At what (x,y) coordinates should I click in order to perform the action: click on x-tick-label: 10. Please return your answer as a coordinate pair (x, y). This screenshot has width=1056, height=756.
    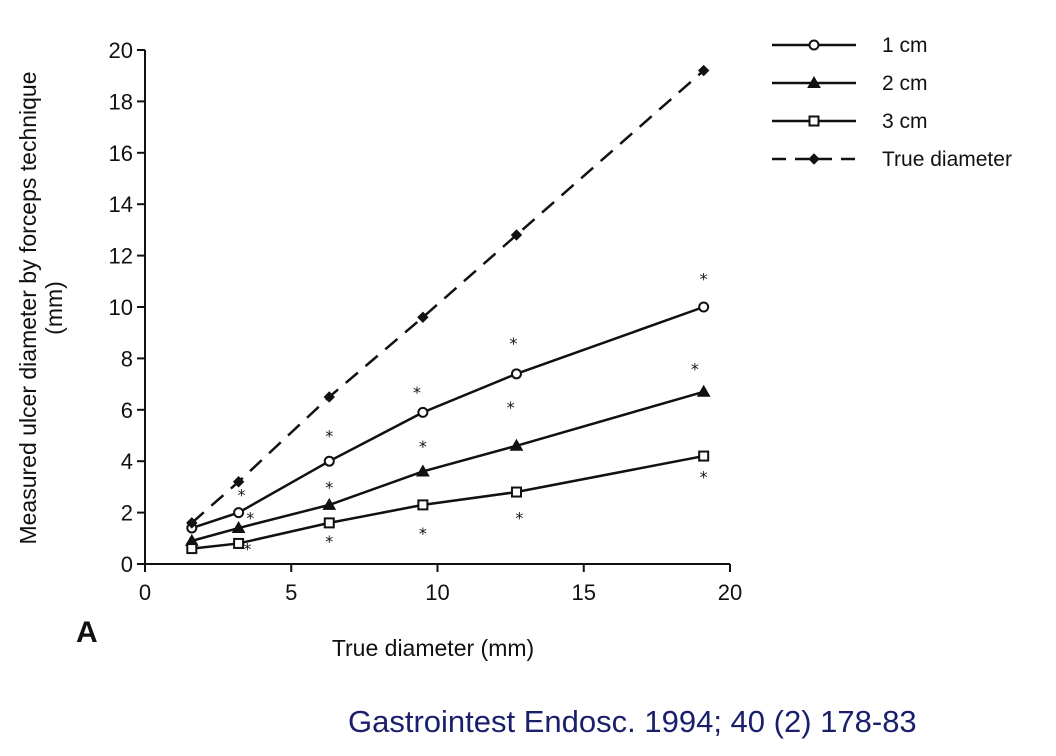
    Looking at the image, I should click on (437, 592).